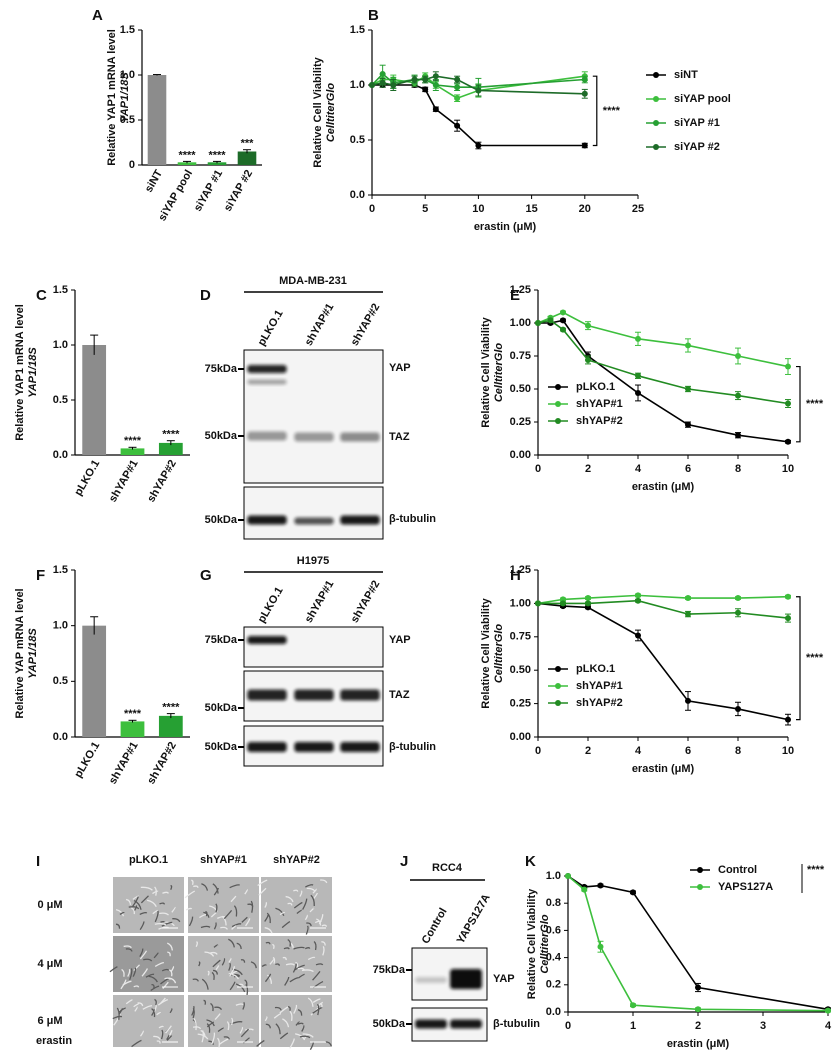 The width and height of the screenshot is (836, 1050). I want to click on panel-letter: A, so click(97, 15).